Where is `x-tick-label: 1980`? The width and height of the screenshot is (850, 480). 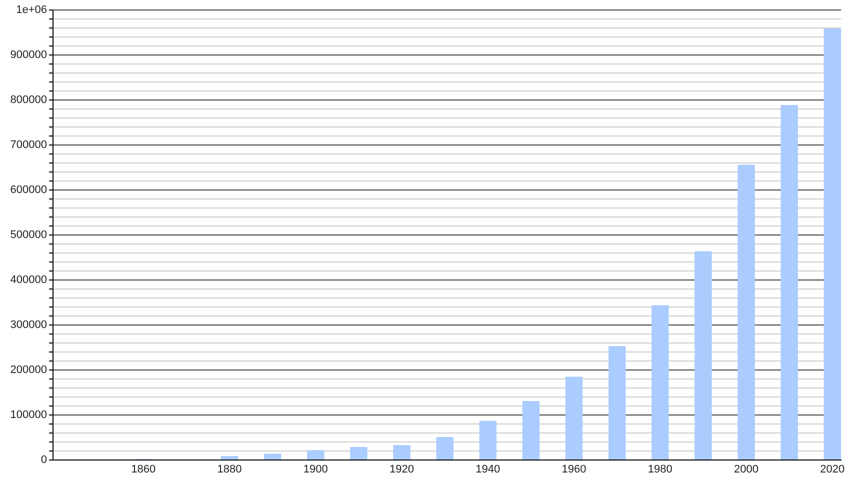 x-tick-label: 1980 is located at coordinates (660, 470).